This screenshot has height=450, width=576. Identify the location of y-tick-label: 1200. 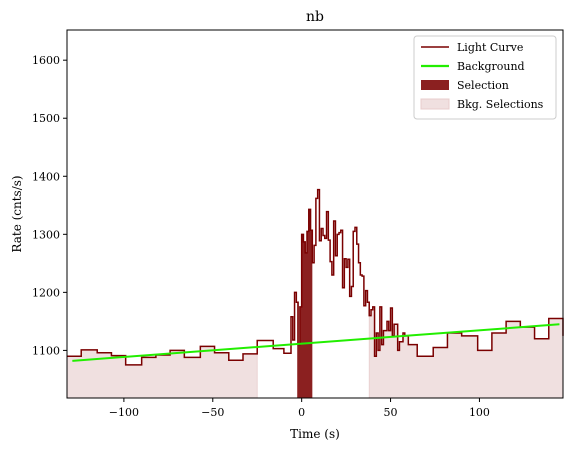
(46, 292).